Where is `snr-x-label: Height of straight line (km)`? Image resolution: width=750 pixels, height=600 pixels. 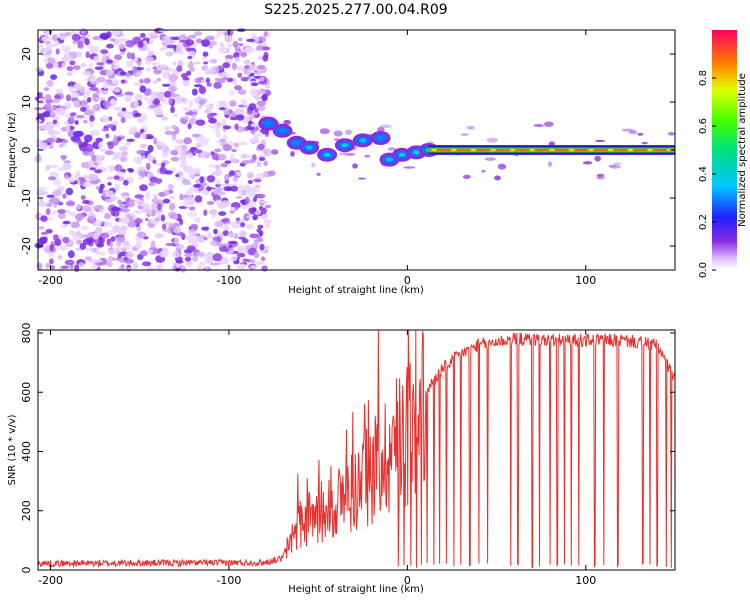
snr-x-label: Height of straight line (km) is located at coordinates (356, 589).